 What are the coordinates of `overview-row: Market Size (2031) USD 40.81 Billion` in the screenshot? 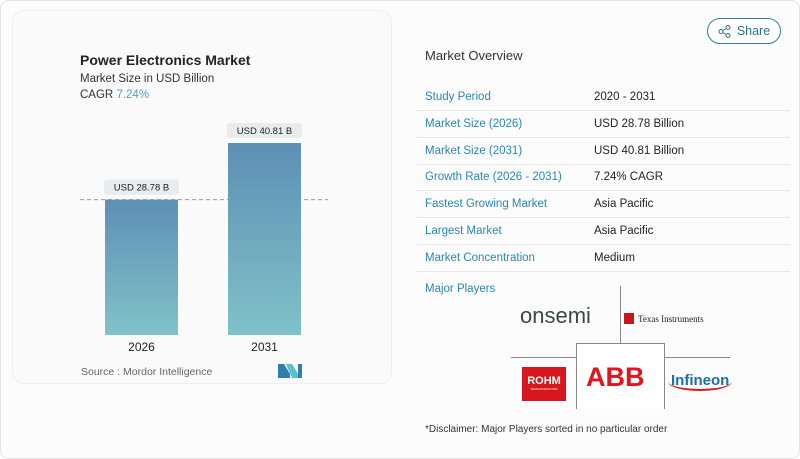 It's located at (603, 151).